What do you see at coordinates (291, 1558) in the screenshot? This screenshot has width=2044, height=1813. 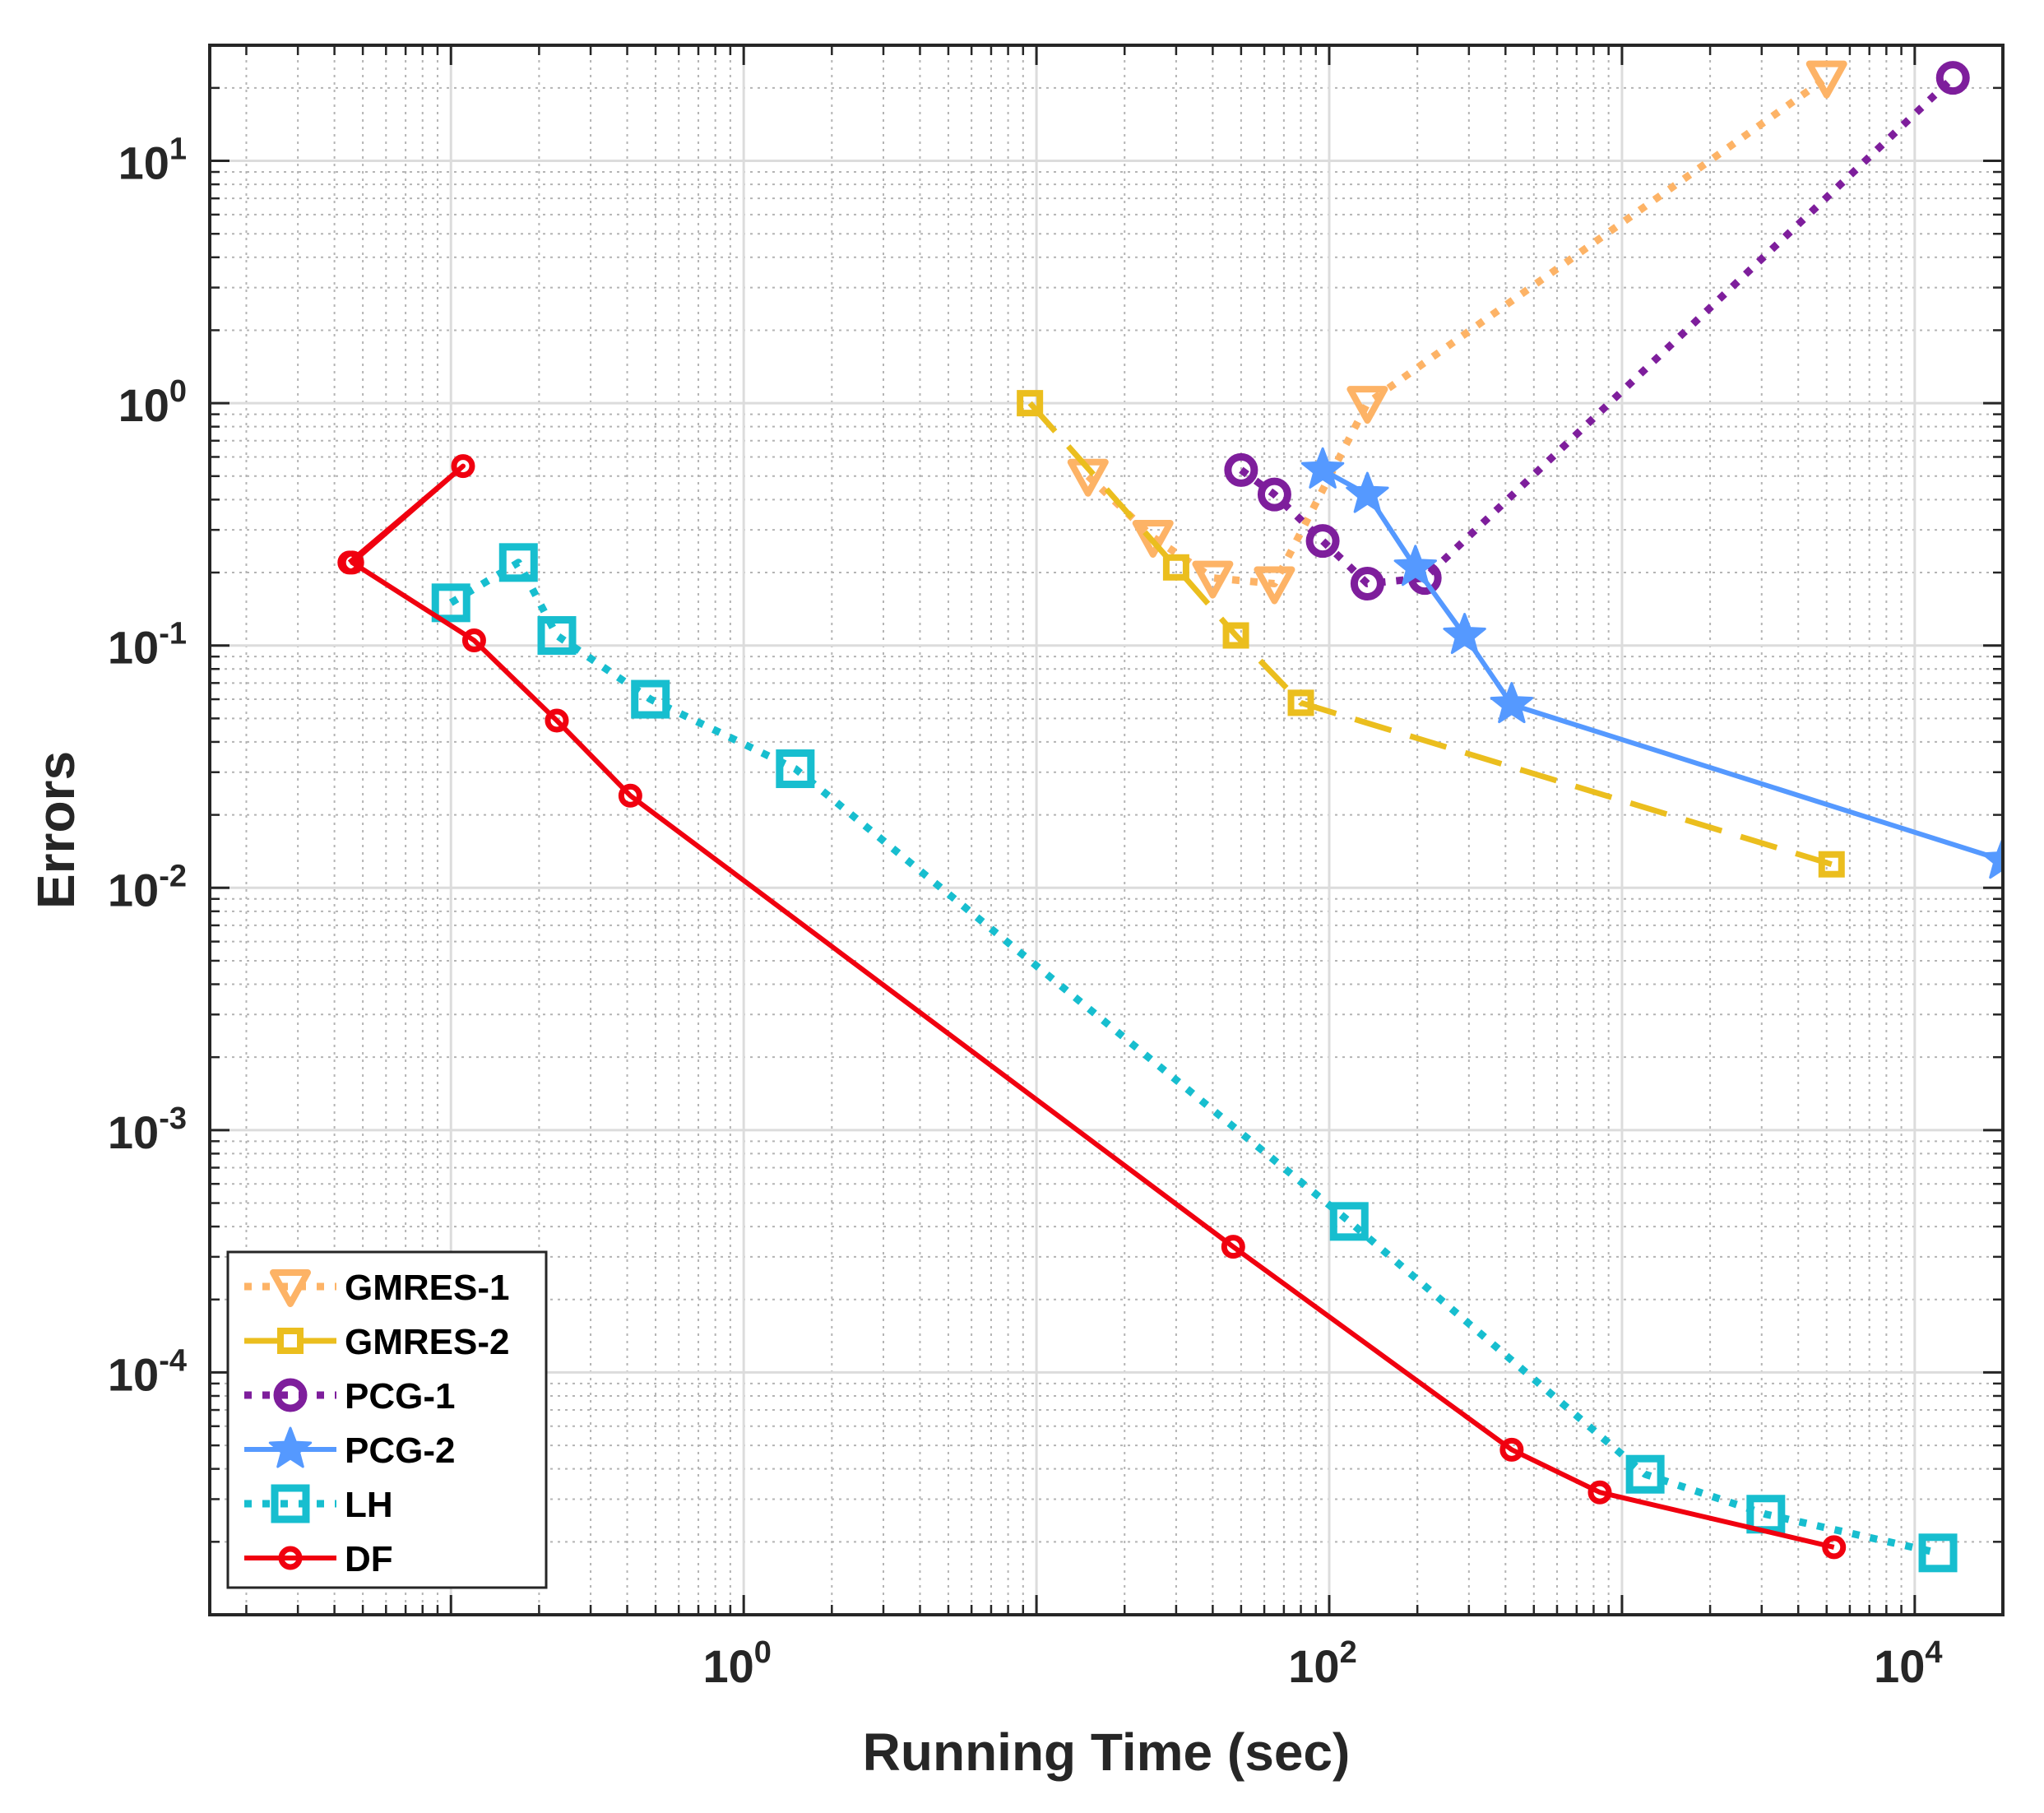 I see `legend-marker-df` at bounding box center [291, 1558].